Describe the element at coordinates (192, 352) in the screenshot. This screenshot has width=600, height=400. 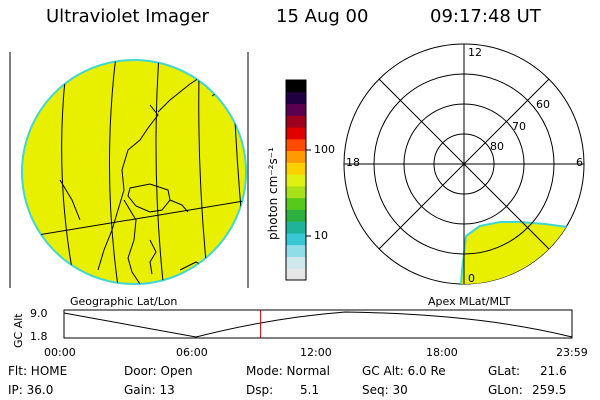
I see `timeline-tick-0600: 06:00` at that location.